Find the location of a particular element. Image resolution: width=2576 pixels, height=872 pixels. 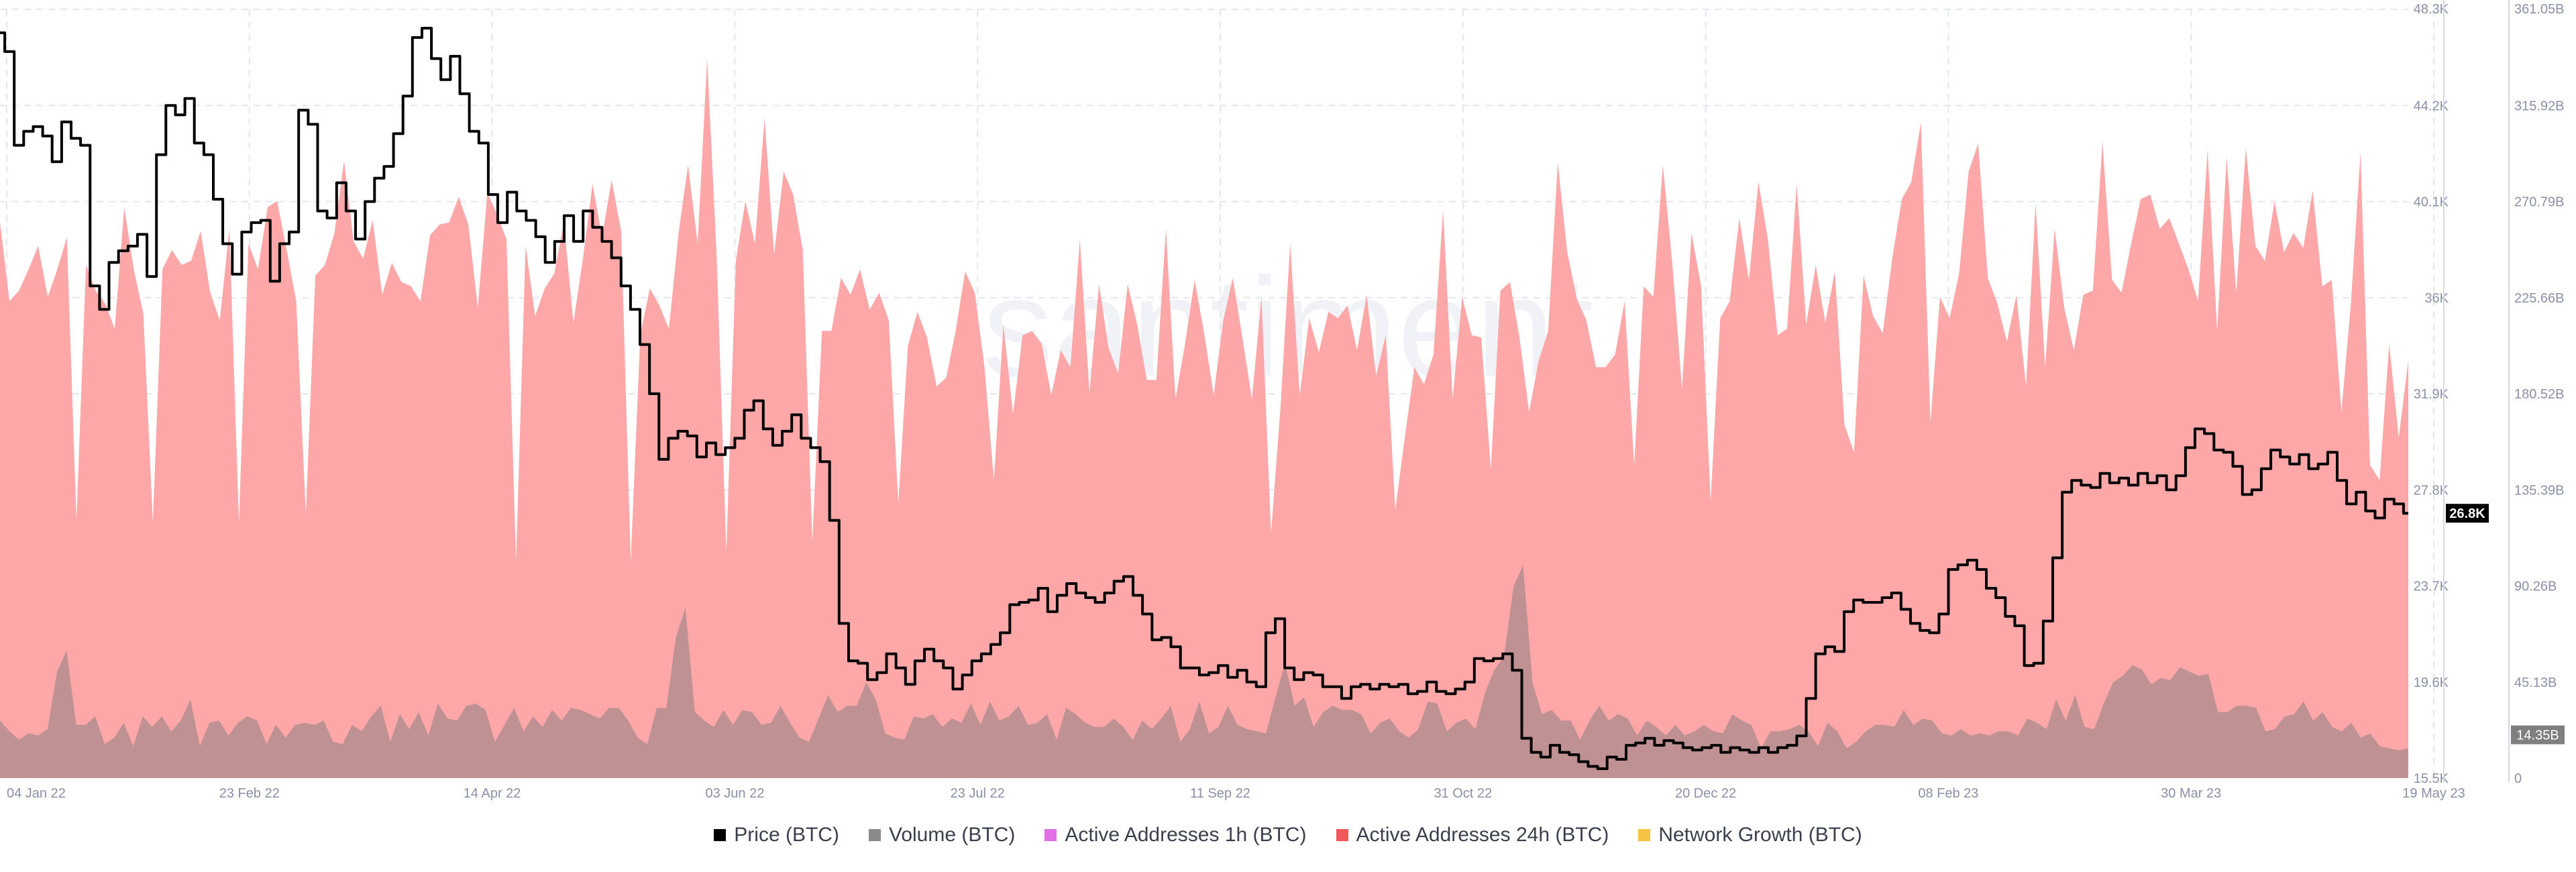

volume-axis-tick: 270.79B is located at coordinates (2539, 203).